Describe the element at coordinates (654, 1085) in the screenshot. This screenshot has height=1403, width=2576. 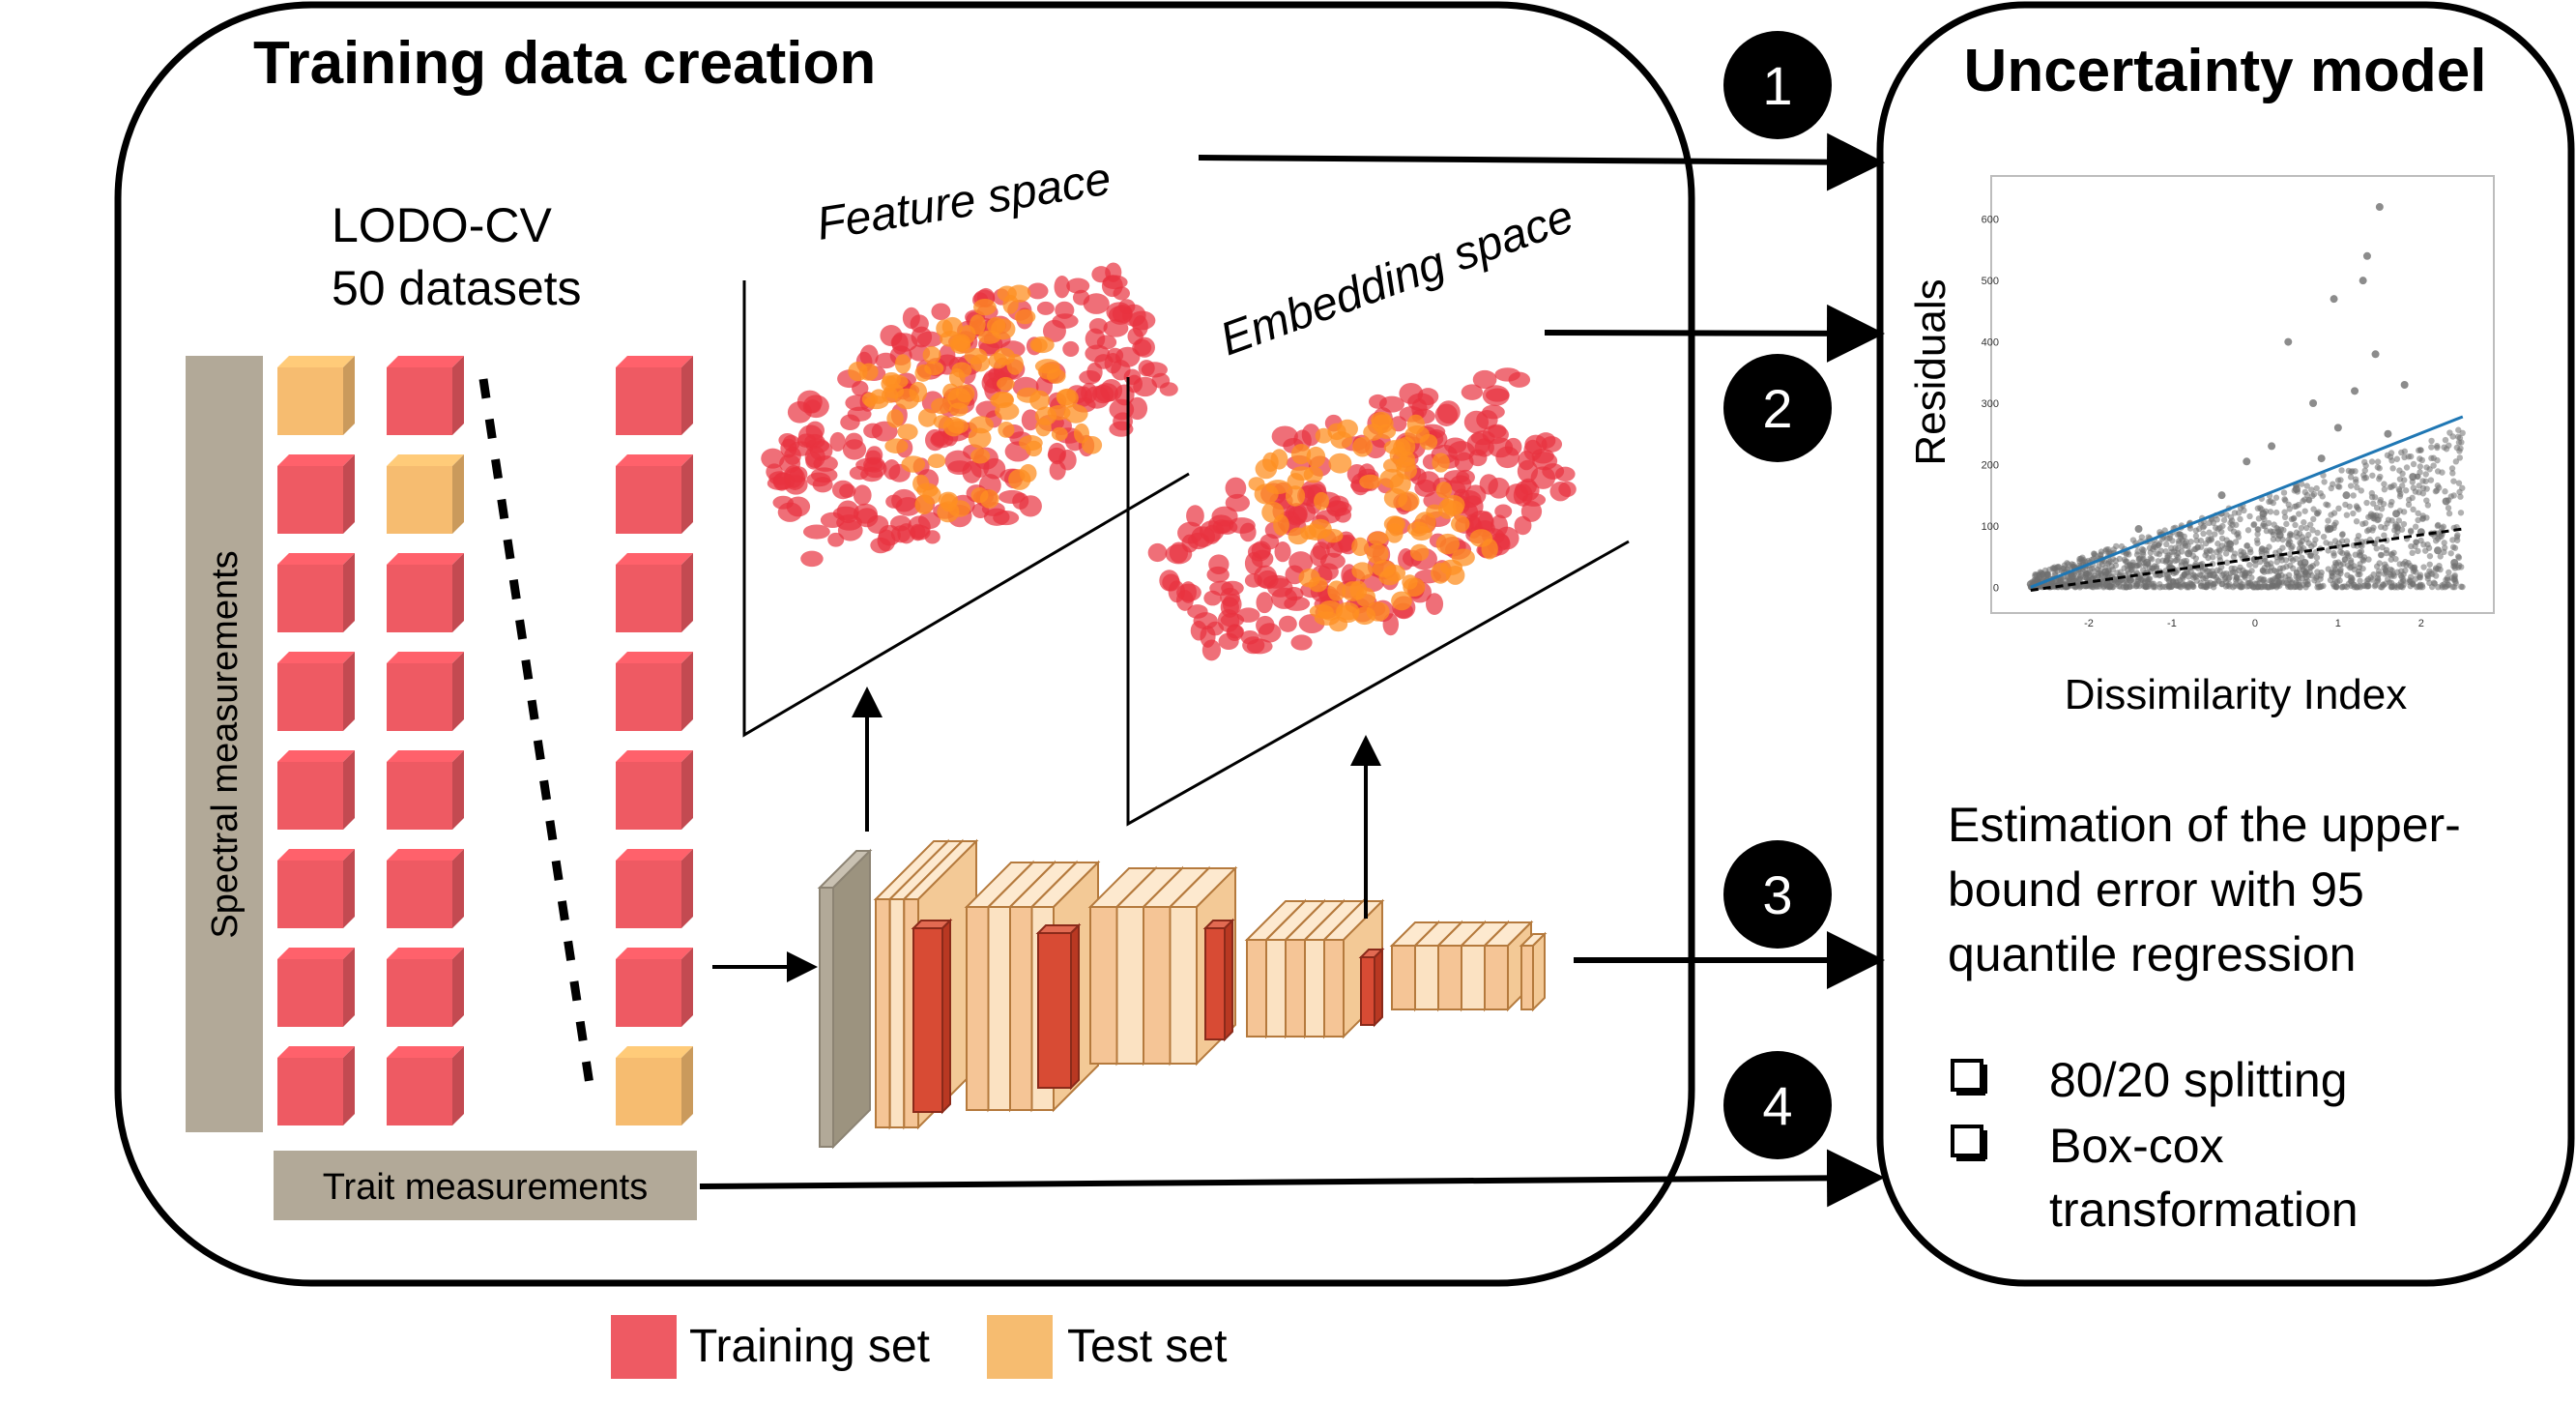
I see `test-set-cube` at that location.